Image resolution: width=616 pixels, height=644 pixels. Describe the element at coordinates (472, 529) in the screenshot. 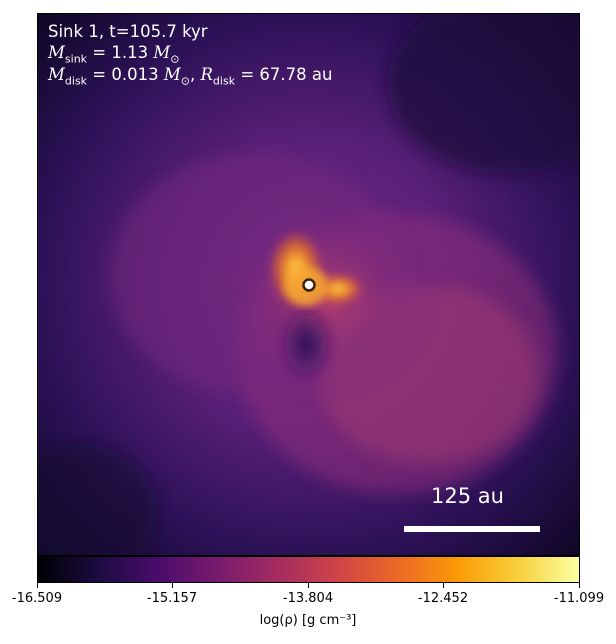

I see `scalebar` at that location.